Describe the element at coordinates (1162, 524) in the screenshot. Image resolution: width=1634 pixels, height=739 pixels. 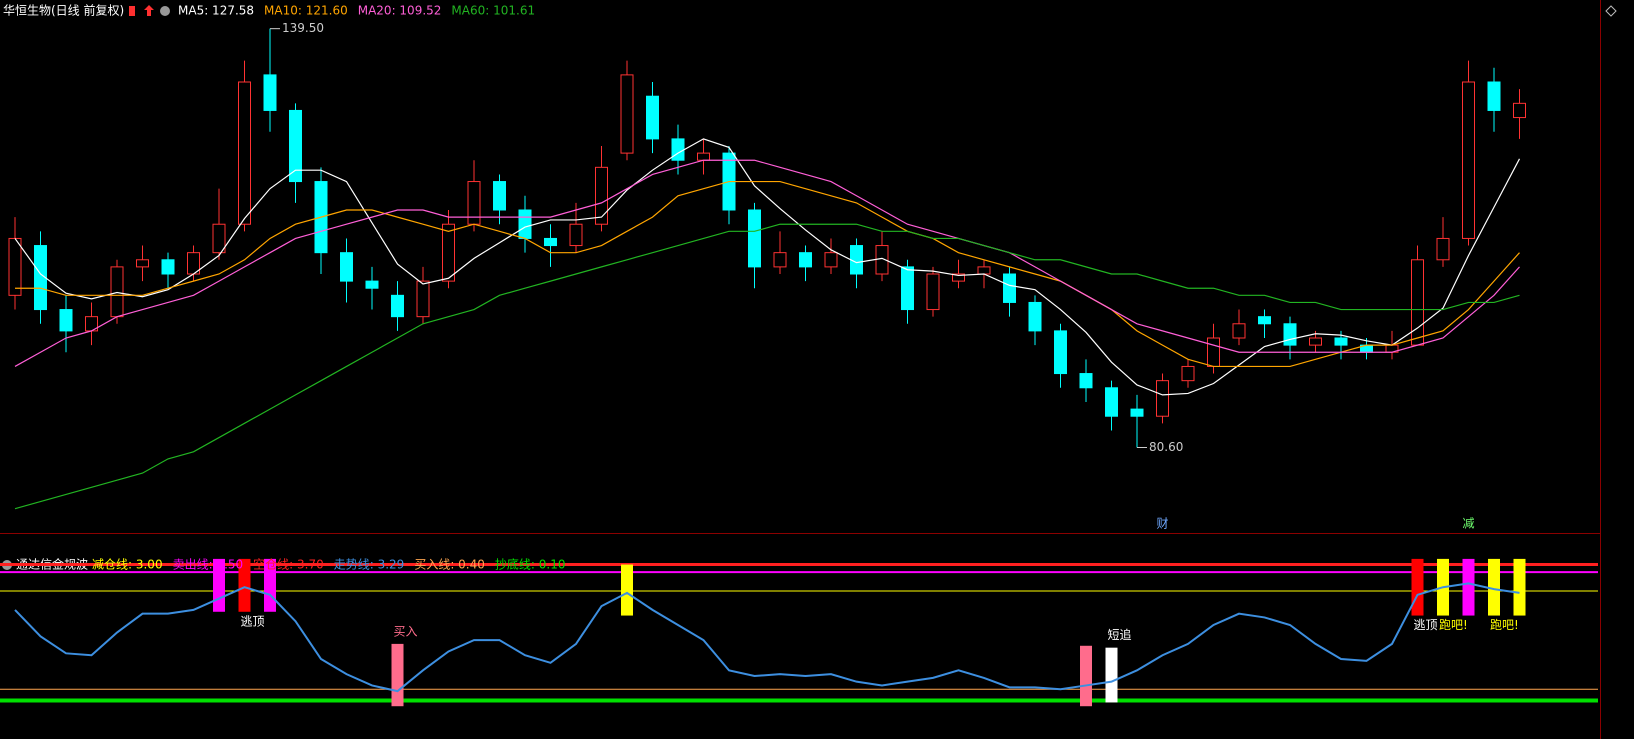
I see `marker: 财` at that location.